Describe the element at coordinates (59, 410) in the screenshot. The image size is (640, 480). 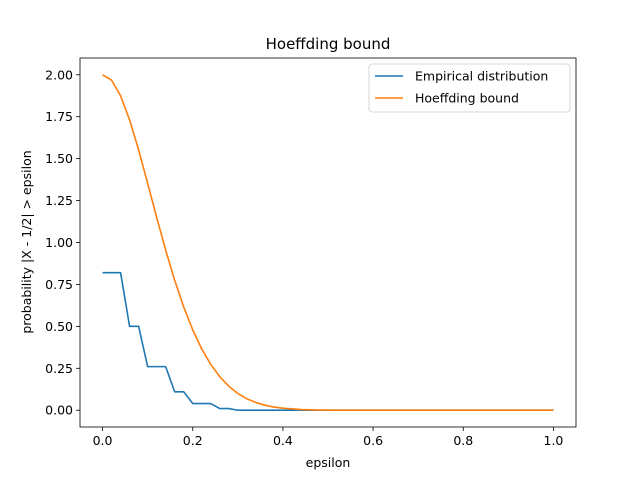
I see `y-tick-label: 0.00` at that location.